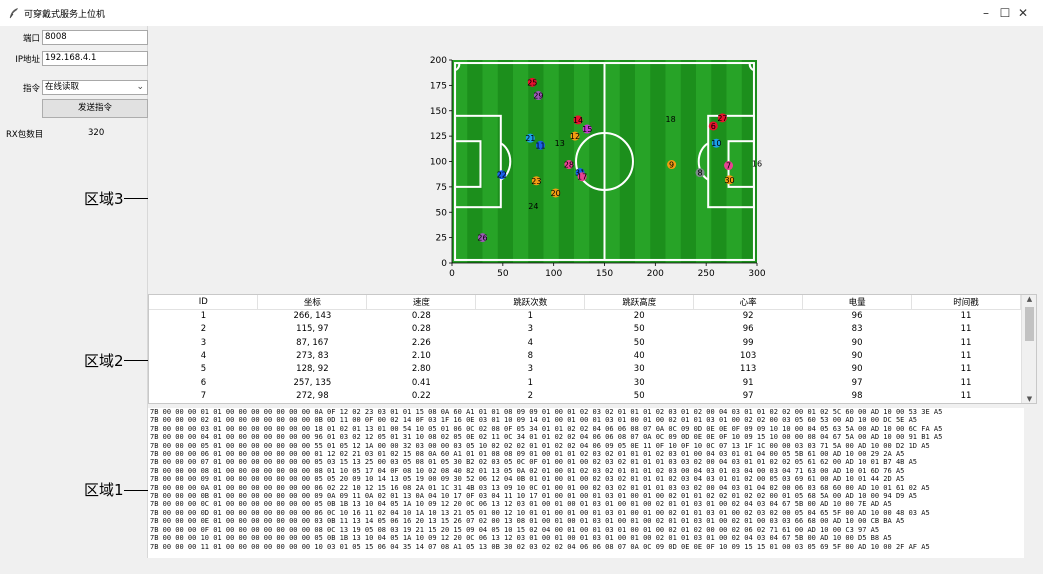 The image size is (1043, 574). Describe the element at coordinates (1029, 324) in the screenshot. I see `scroll-thumb` at that location.